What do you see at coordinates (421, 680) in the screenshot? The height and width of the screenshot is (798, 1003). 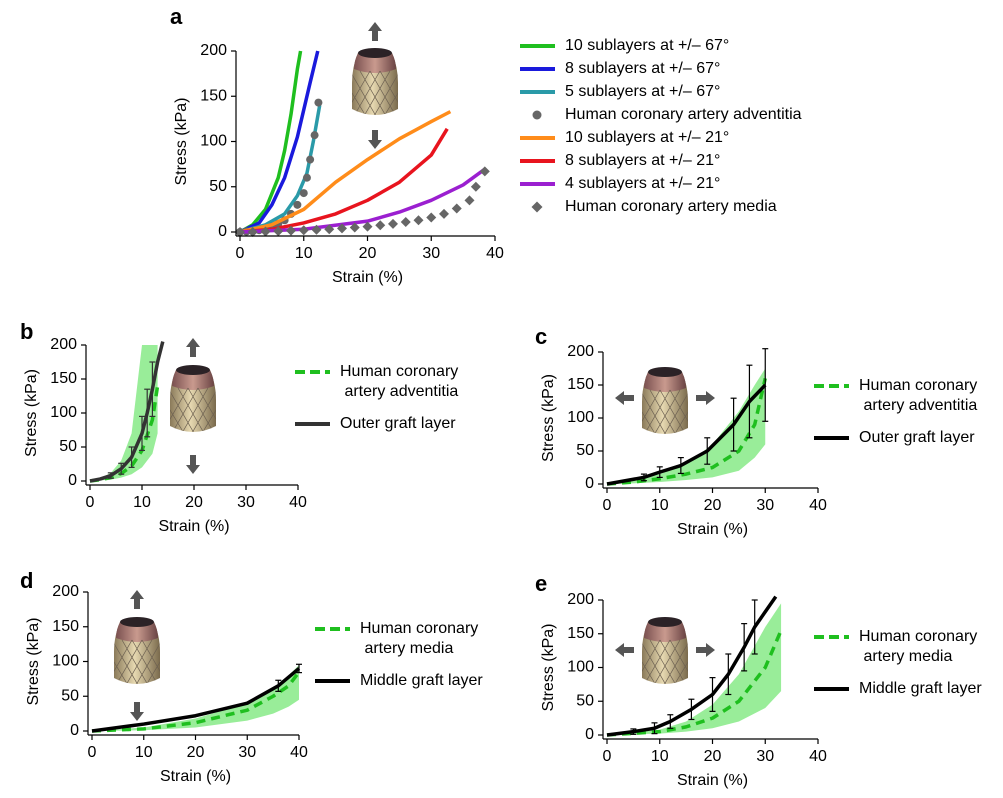 I see `legend-label: Middle graft layer` at bounding box center [421, 680].